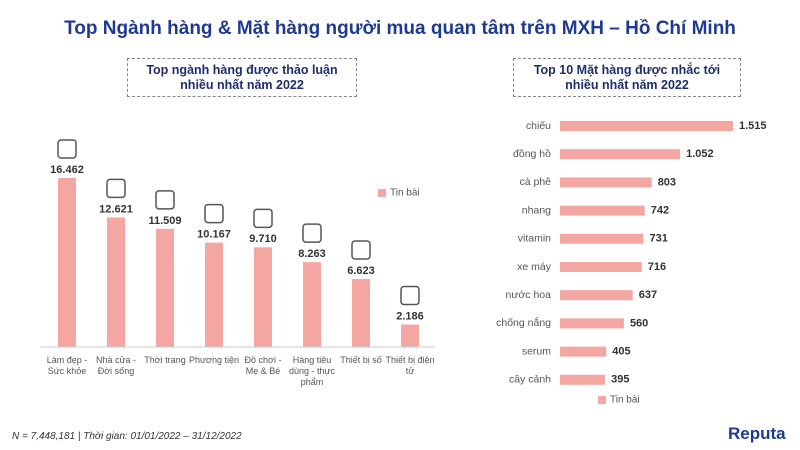 The height and width of the screenshot is (450, 800). Describe the element at coordinates (538, 126) in the screenshot. I see `y-tick-label: chiếu` at that location.